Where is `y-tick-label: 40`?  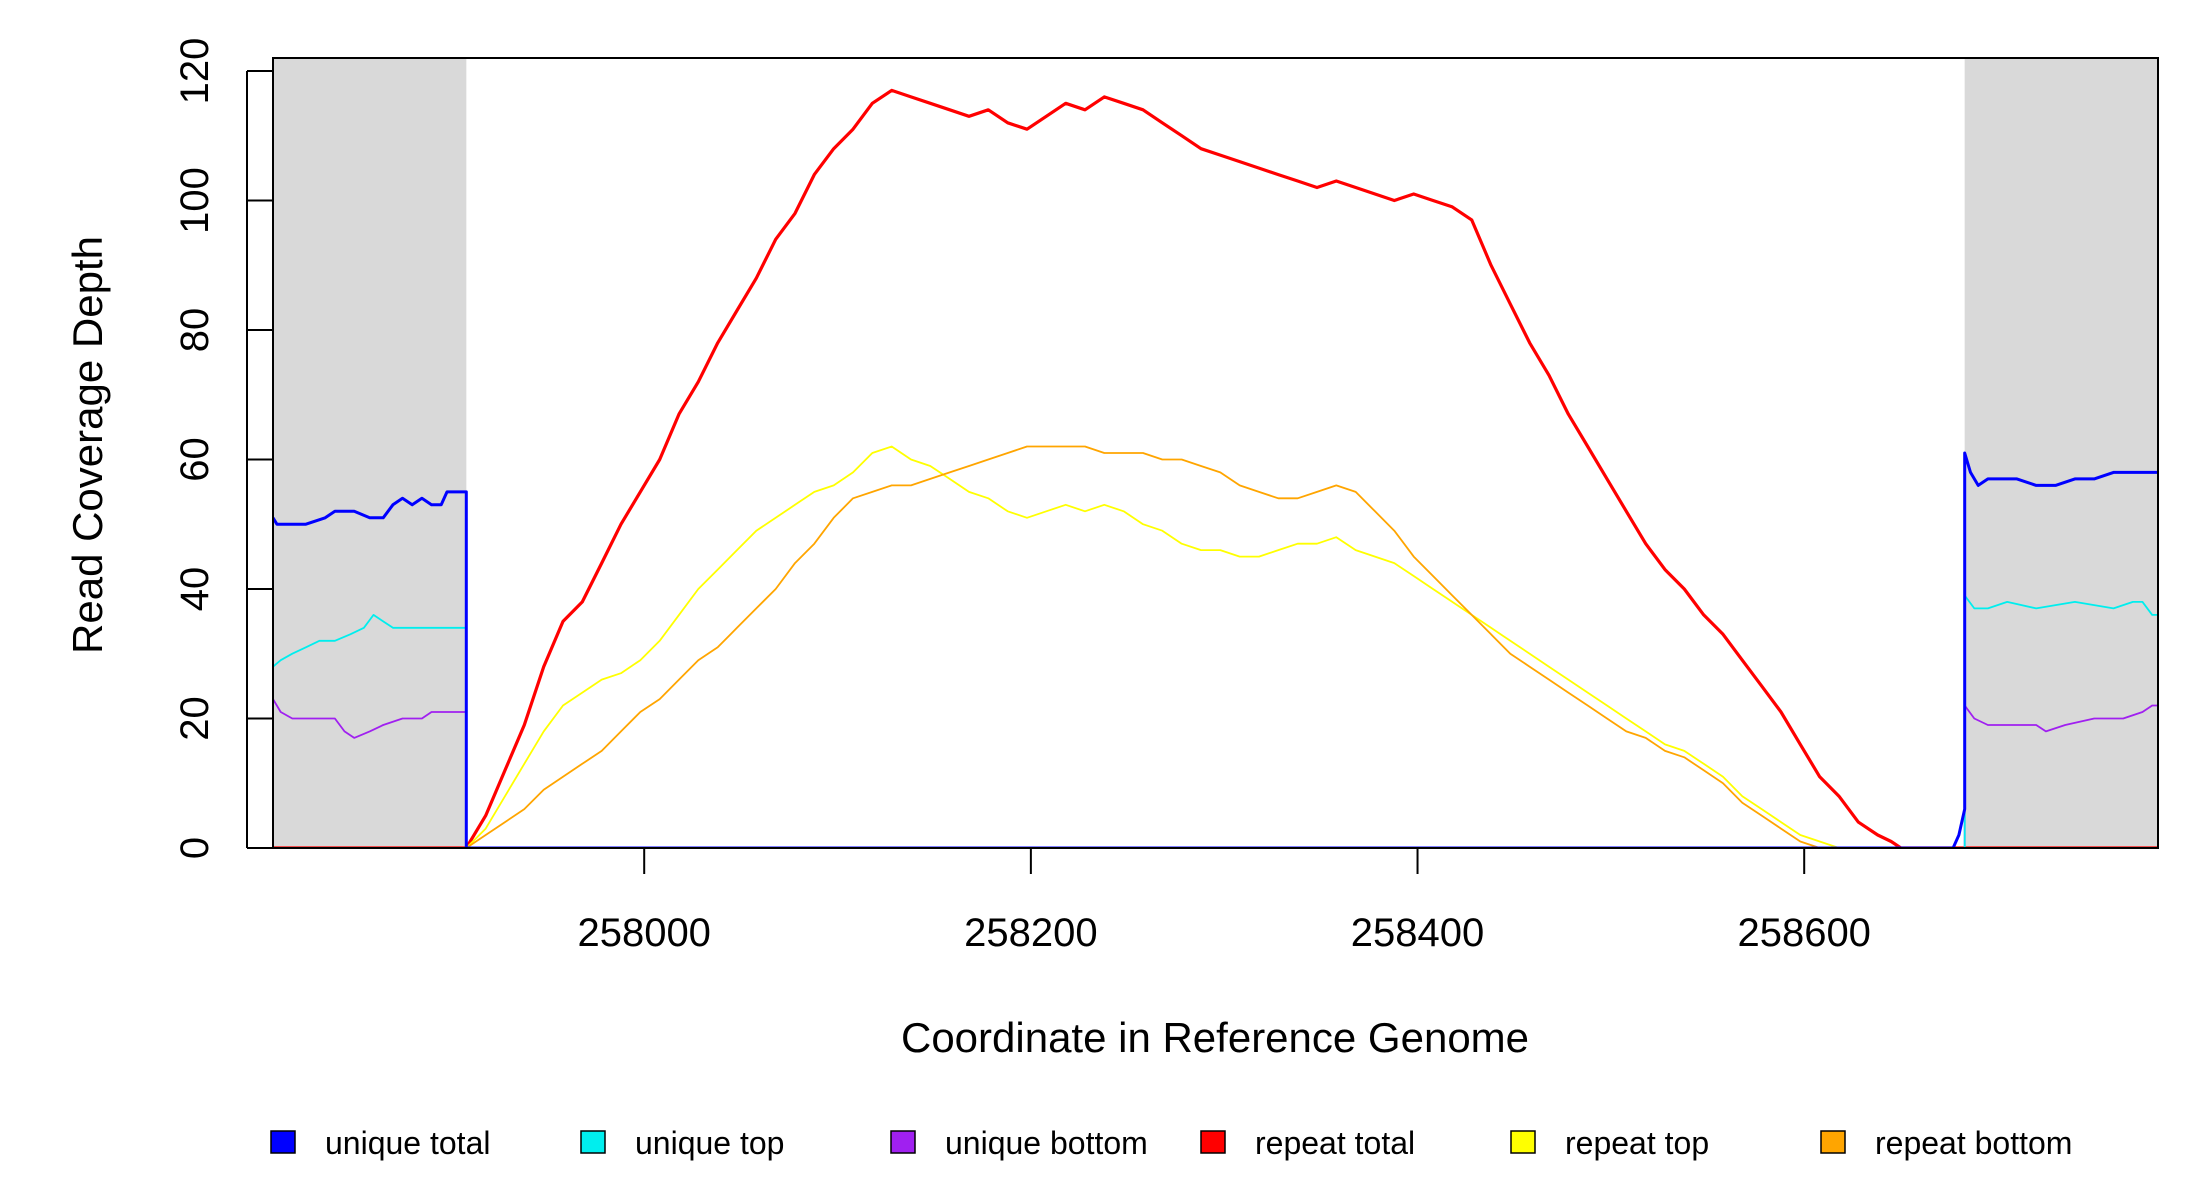 y-tick-label: 40 is located at coordinates (195, 589).